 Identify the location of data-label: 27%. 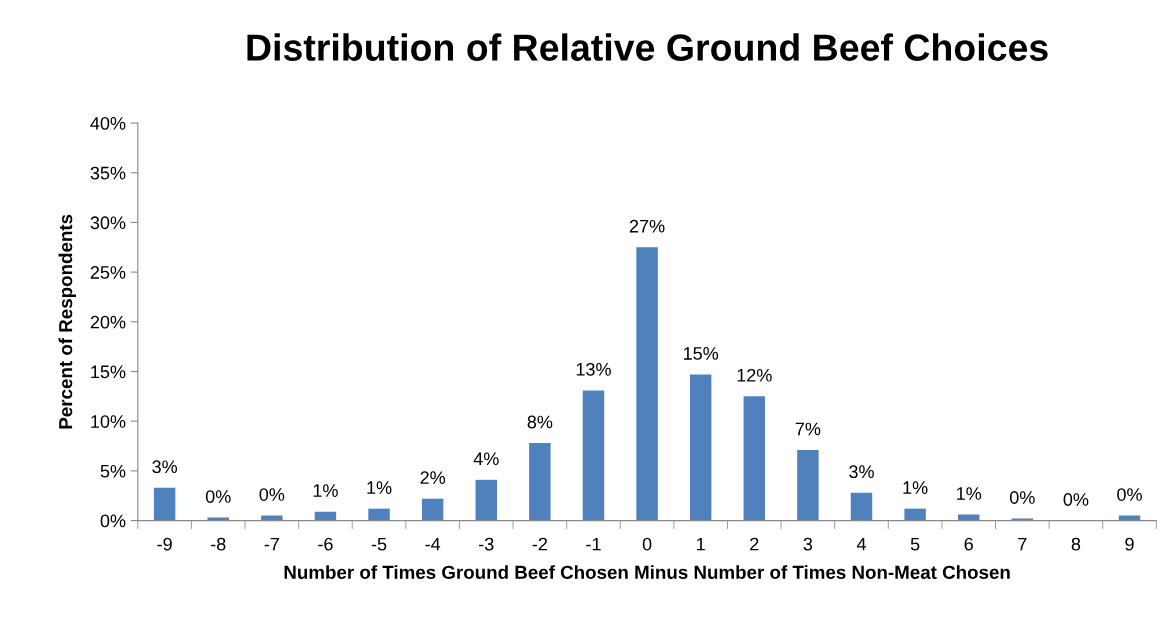
(647, 226).